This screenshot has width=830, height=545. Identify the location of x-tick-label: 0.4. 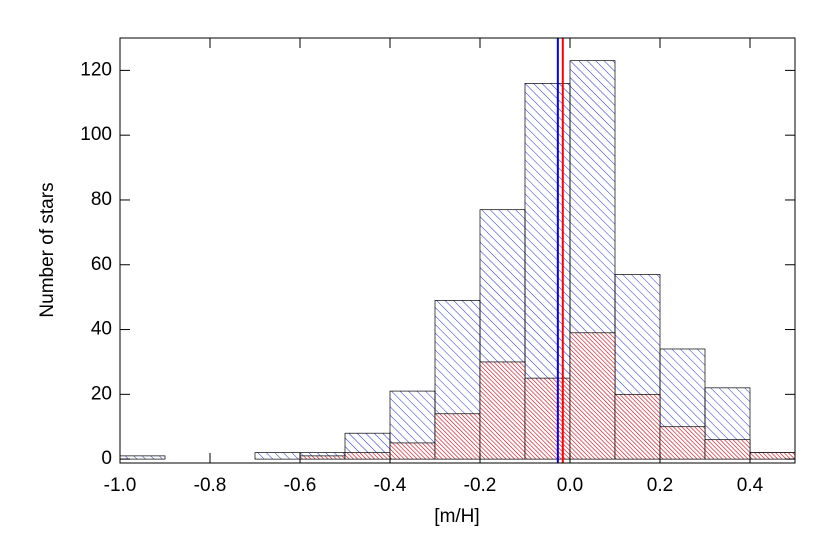
(750, 485).